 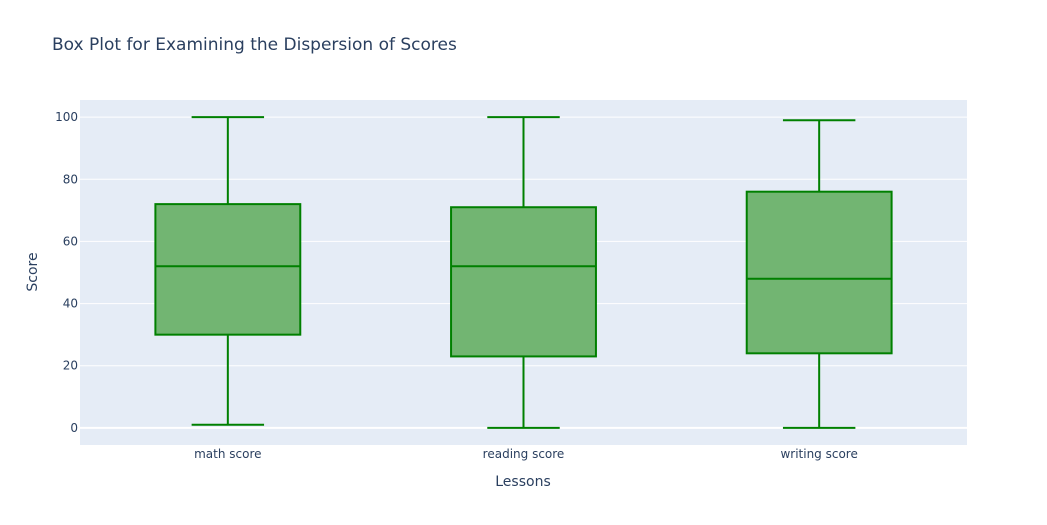 I want to click on x-tick-label: reading score, so click(x=524, y=454).